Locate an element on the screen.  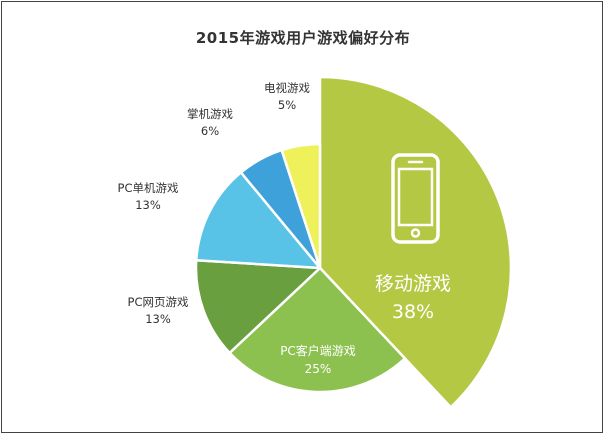
slice-category-label: 电视游戏 is located at coordinates (287, 88).